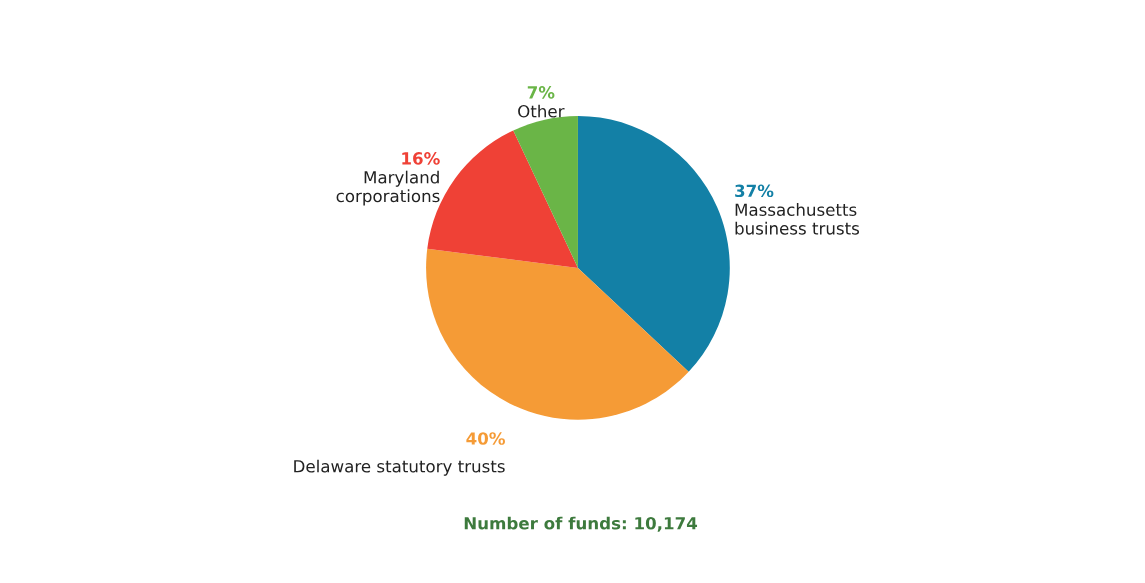  I want to click on slice-label: Delaware statutory trusts, so click(399, 467).